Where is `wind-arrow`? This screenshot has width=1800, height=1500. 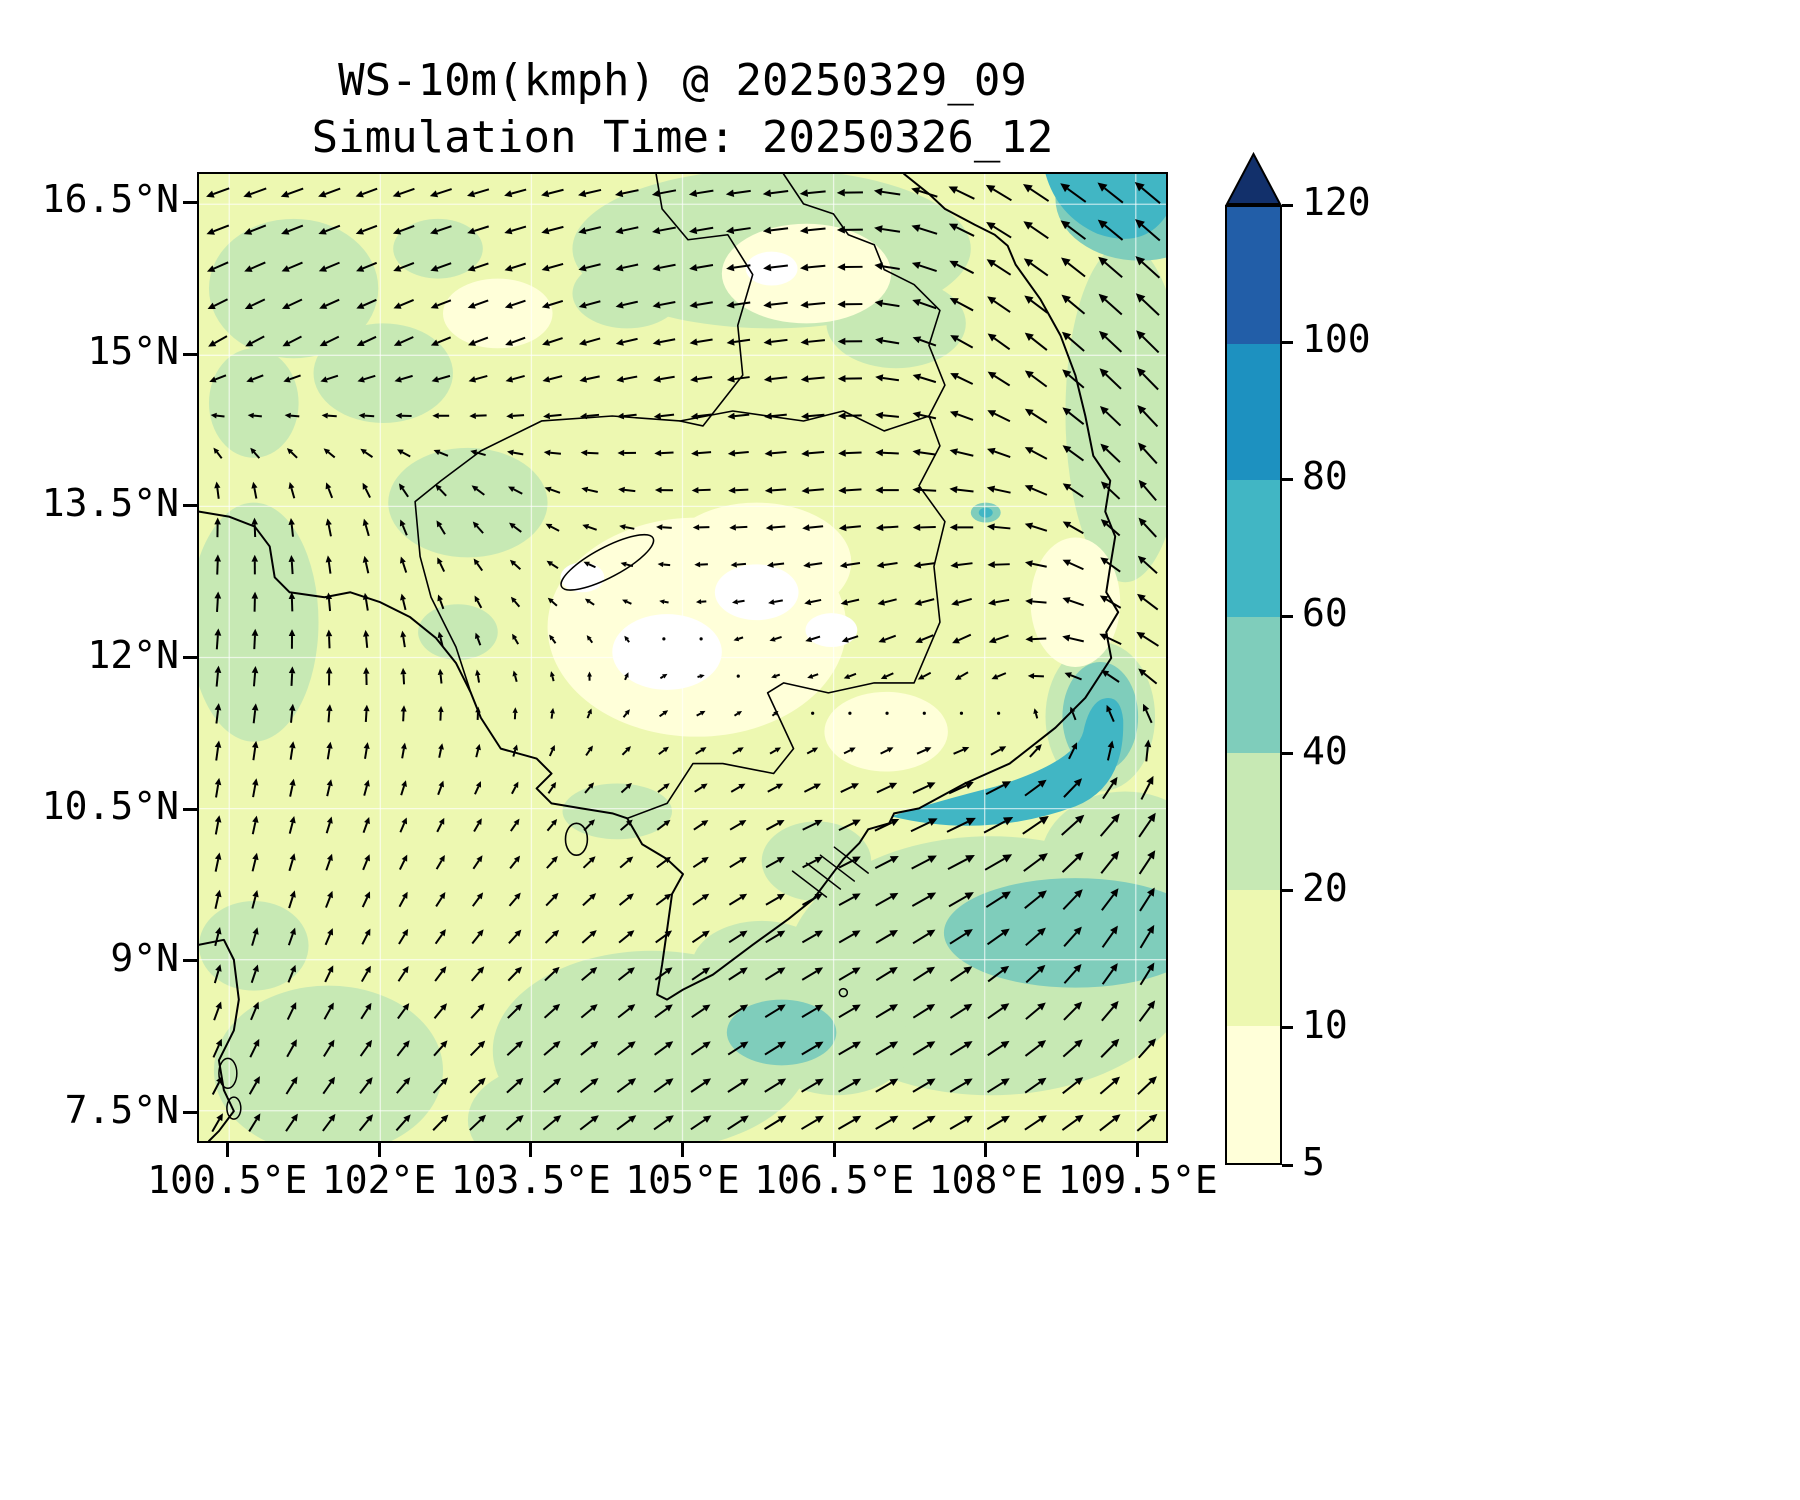 wind-arrow is located at coordinates (813, 713).